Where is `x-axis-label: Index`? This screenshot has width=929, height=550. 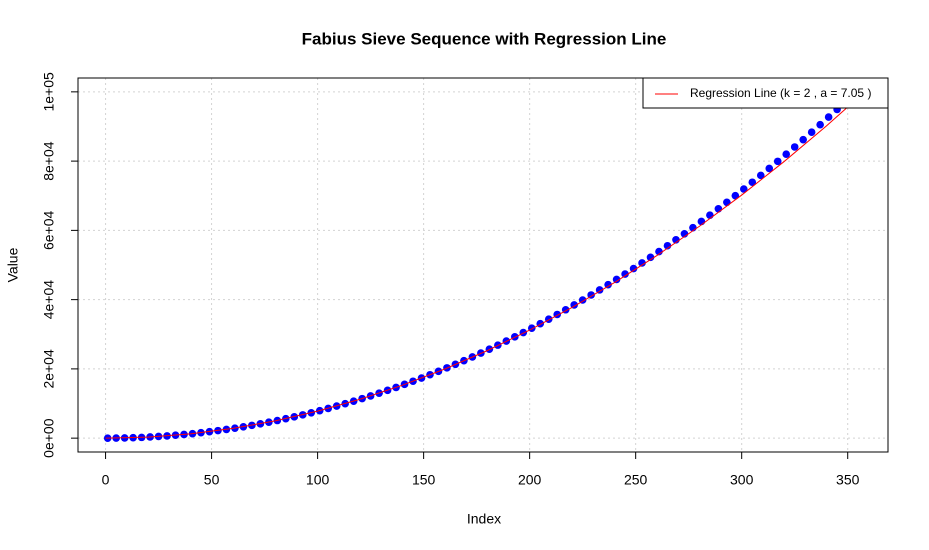
x-axis-label: Index is located at coordinates (484, 519).